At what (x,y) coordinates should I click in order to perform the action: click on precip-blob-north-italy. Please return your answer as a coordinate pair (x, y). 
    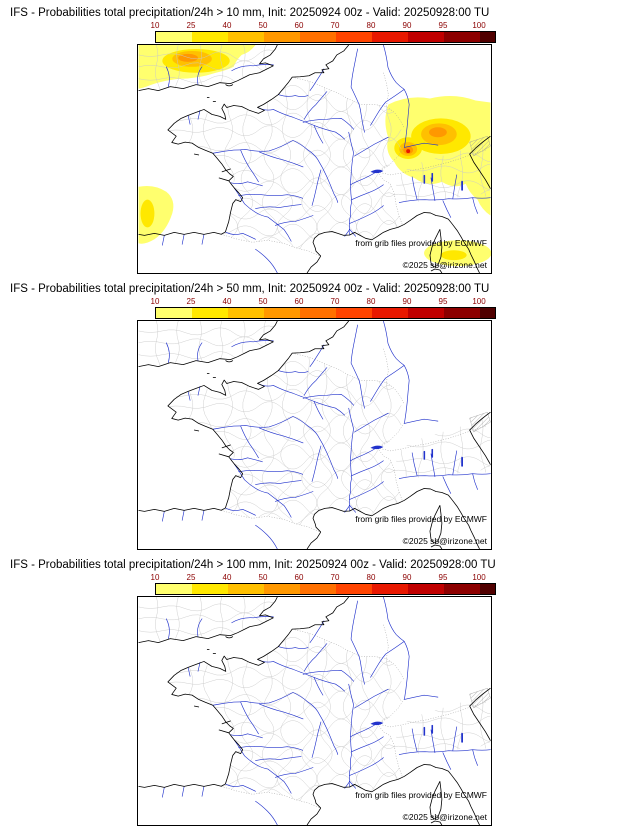
    Looking at the image, I should click on (438, 155).